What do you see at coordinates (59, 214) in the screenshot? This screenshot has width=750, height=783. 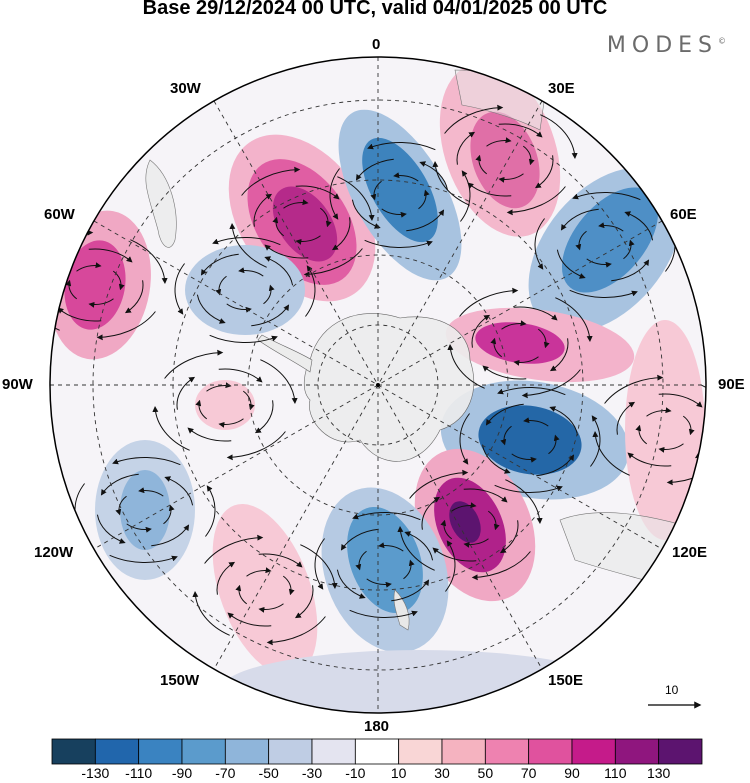 I see `longitude-label-60w: 60W` at bounding box center [59, 214].